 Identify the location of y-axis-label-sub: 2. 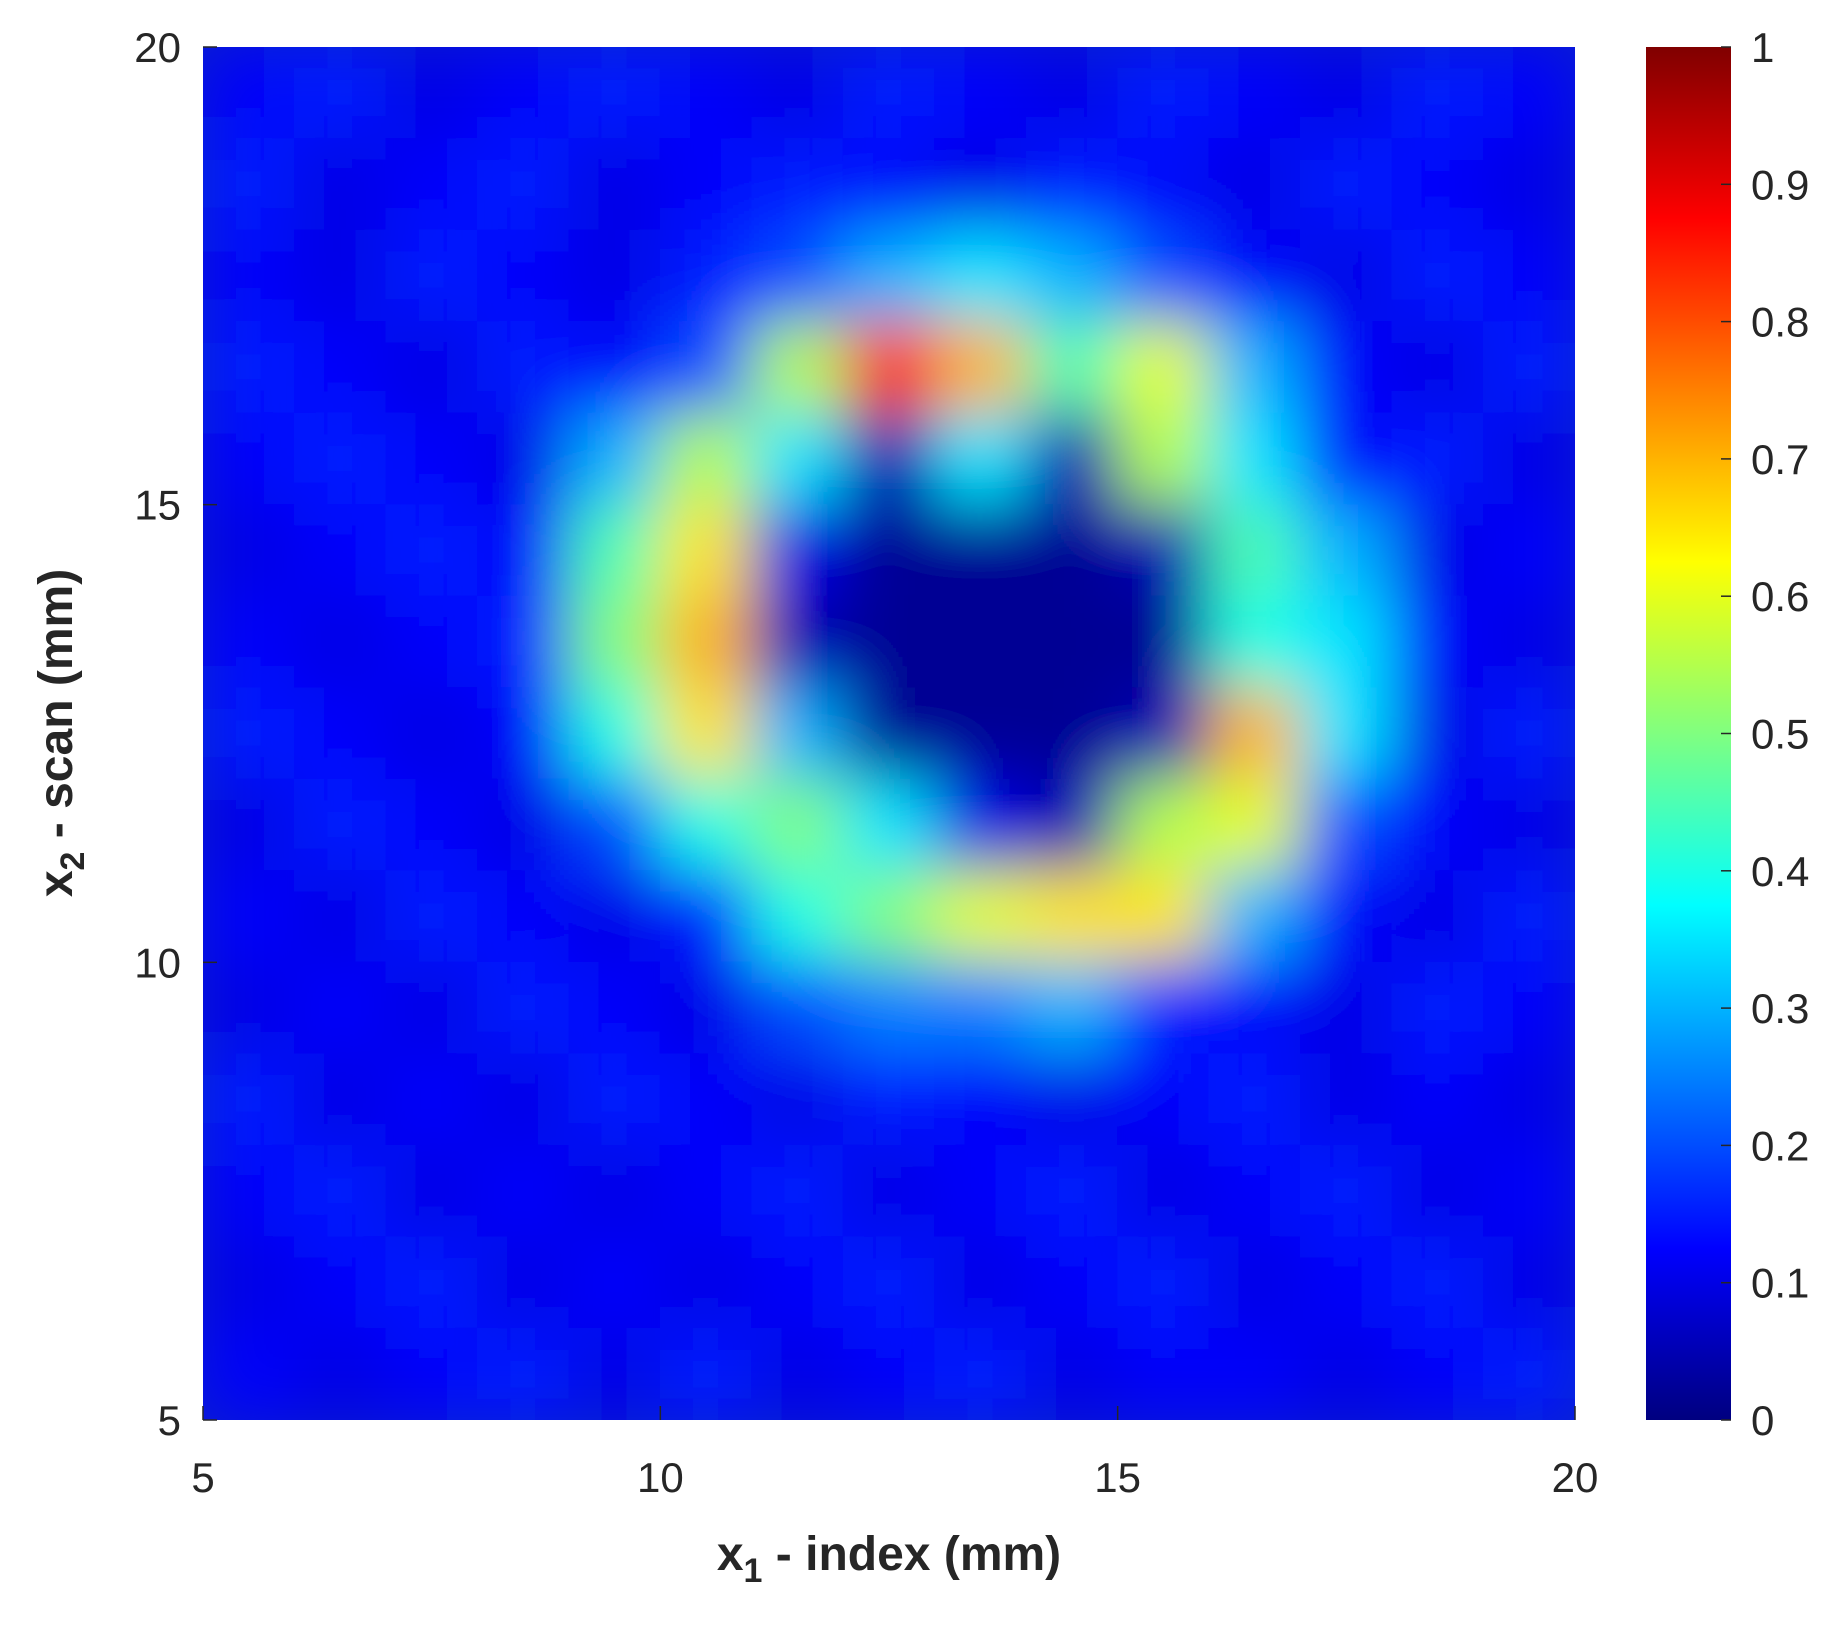
(73, 861).